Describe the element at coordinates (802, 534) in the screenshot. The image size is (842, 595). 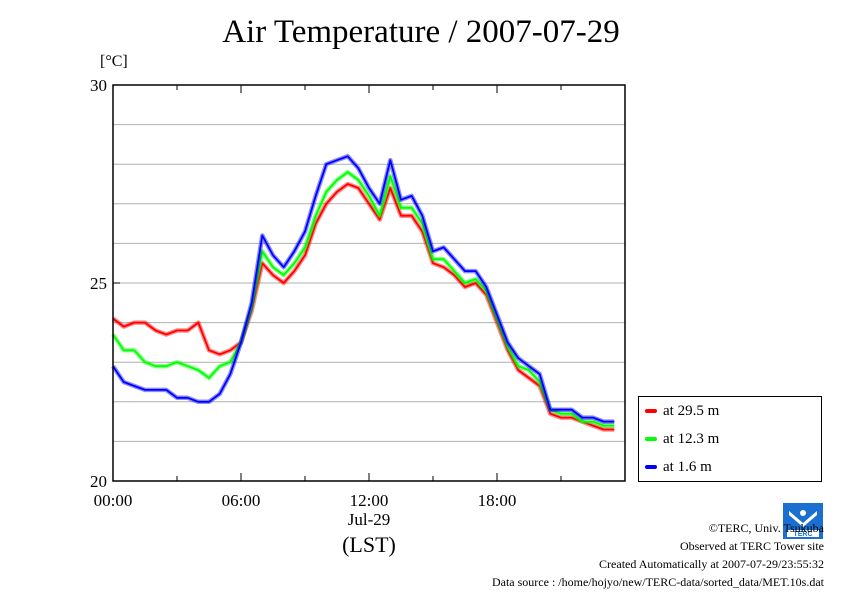
I see `logo-text: TERC` at that location.